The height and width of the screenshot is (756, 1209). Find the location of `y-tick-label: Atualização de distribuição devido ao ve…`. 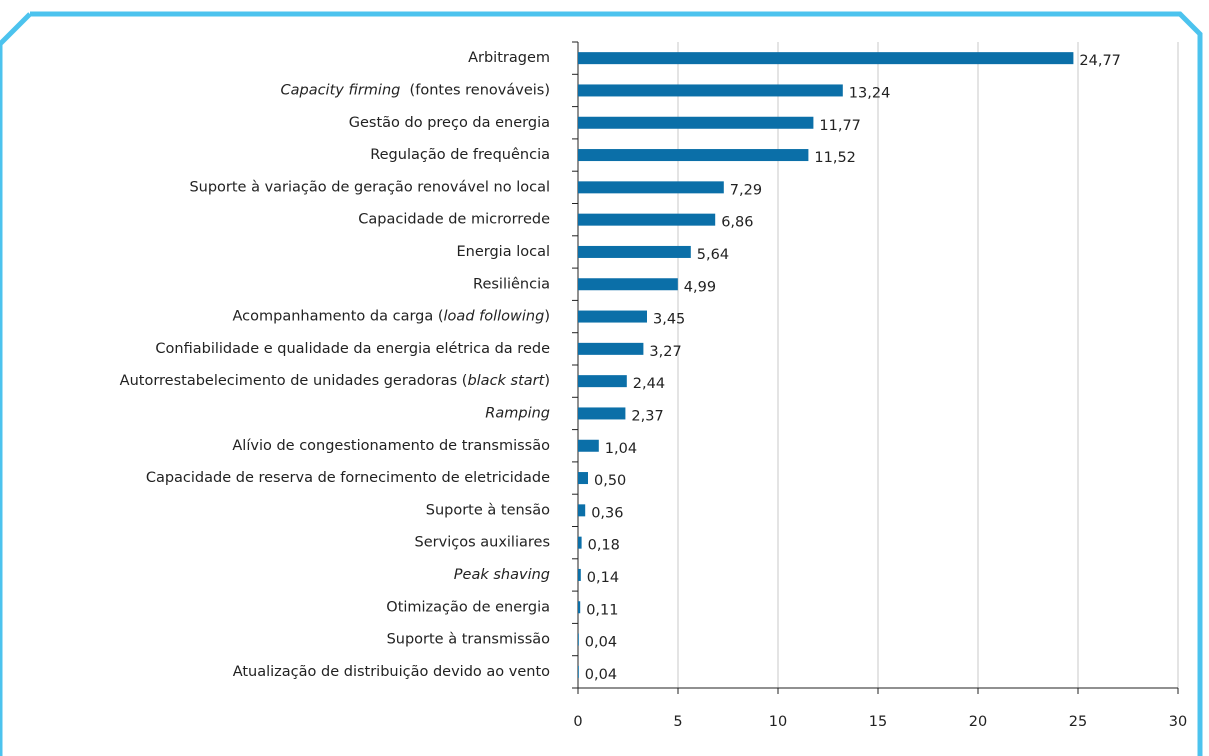

y-tick-label: Atualização de distribuição devido ao ve… is located at coordinates (391, 672).